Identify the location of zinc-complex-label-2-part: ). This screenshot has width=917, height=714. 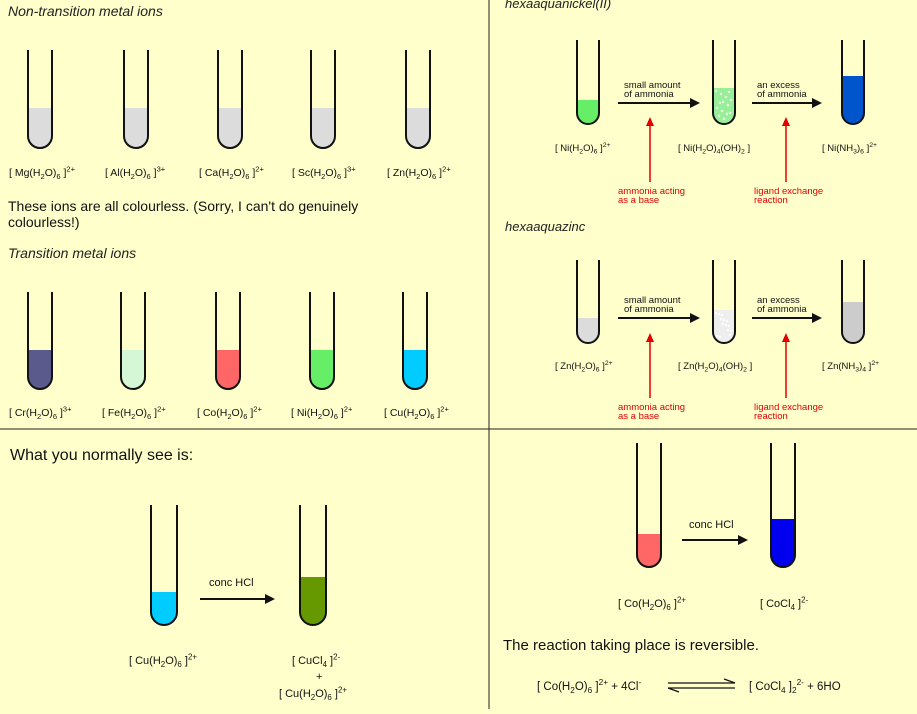
(860, 366).